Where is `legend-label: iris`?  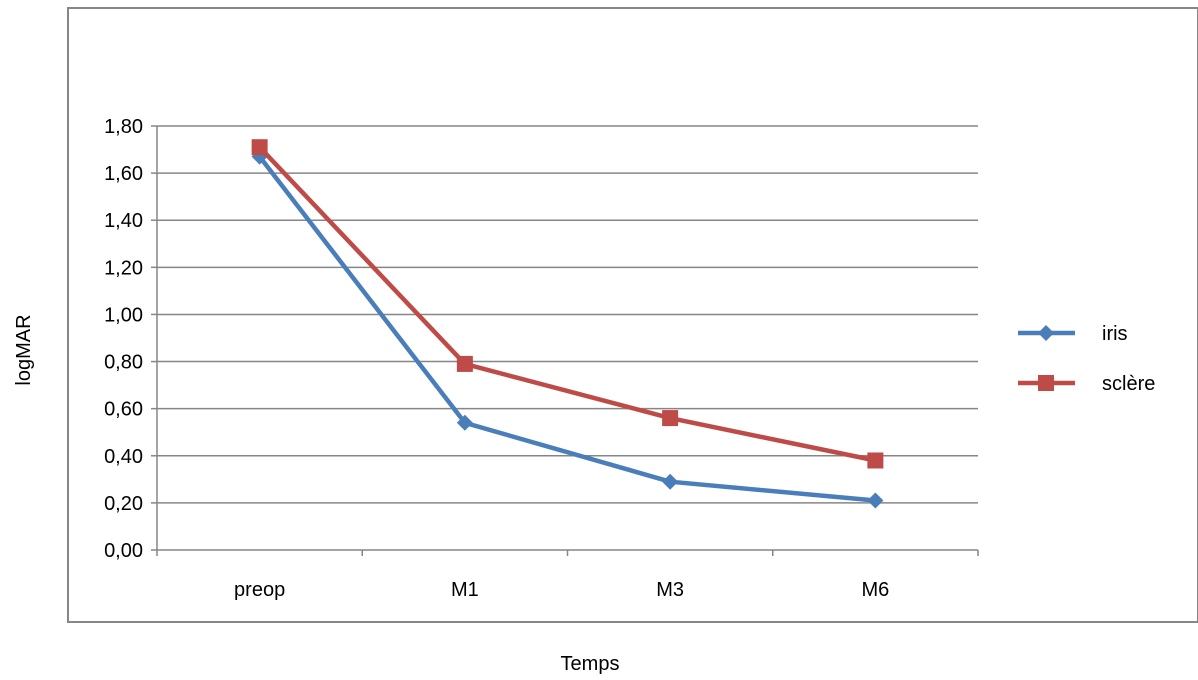
legend-label: iris is located at coordinates (1115, 334).